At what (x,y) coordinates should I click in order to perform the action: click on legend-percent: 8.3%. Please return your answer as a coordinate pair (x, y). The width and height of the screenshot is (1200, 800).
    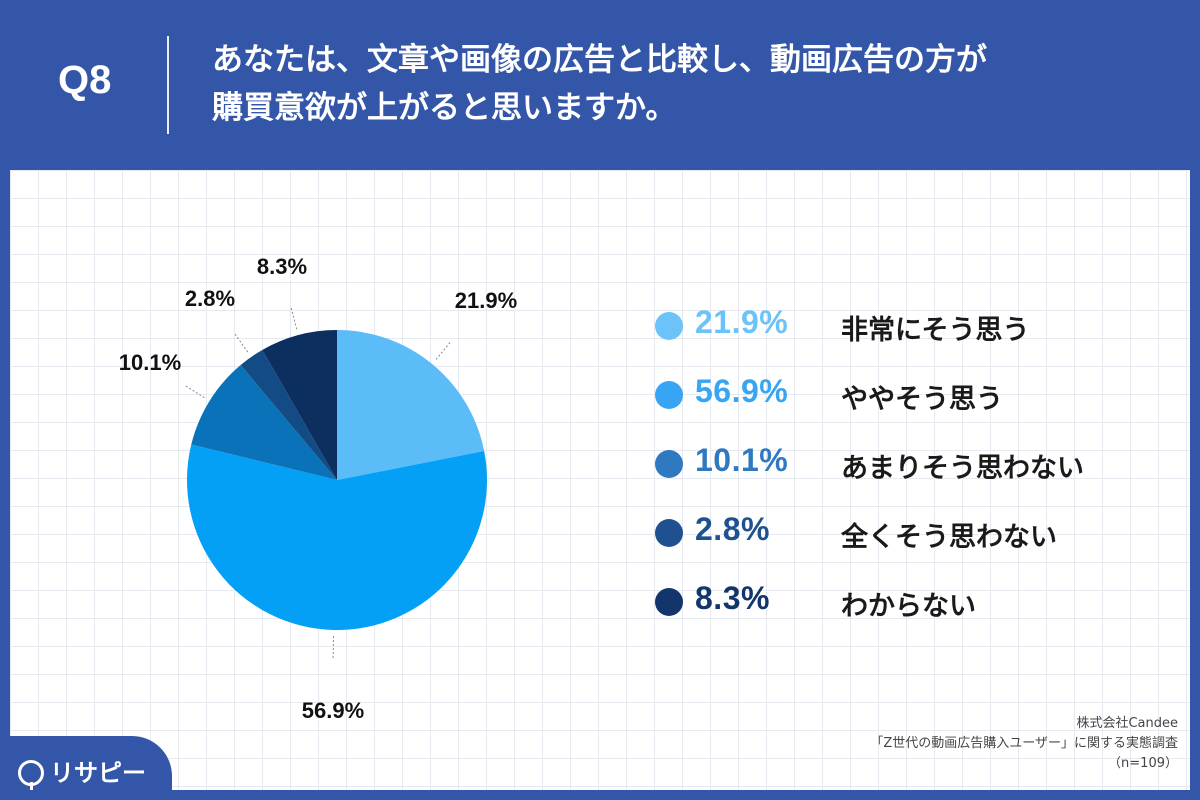
    Looking at the image, I should click on (732, 598).